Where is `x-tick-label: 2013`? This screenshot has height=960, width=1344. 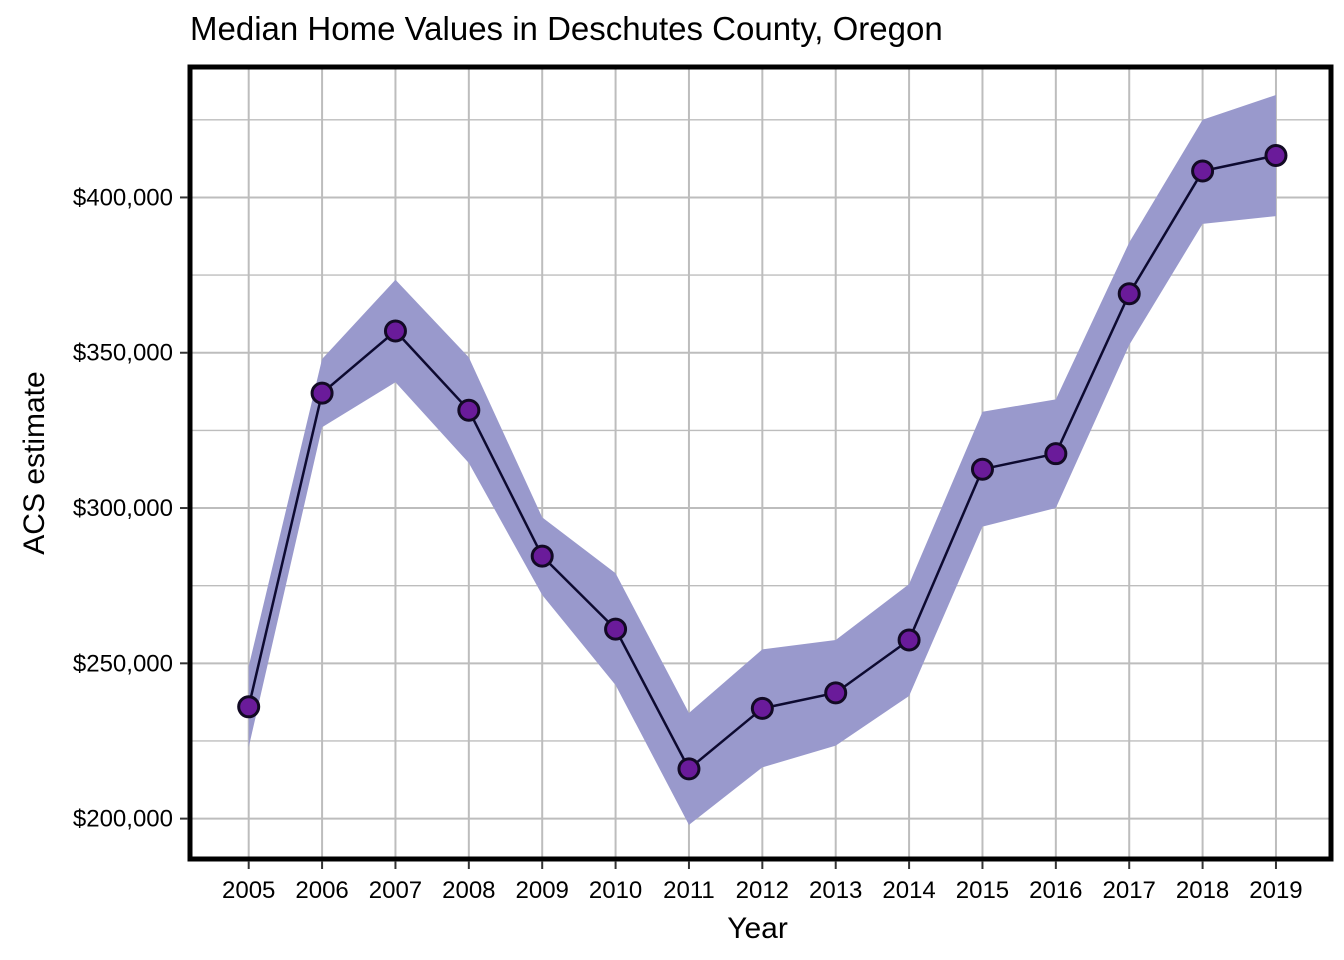
x-tick-label: 2013 is located at coordinates (835, 890).